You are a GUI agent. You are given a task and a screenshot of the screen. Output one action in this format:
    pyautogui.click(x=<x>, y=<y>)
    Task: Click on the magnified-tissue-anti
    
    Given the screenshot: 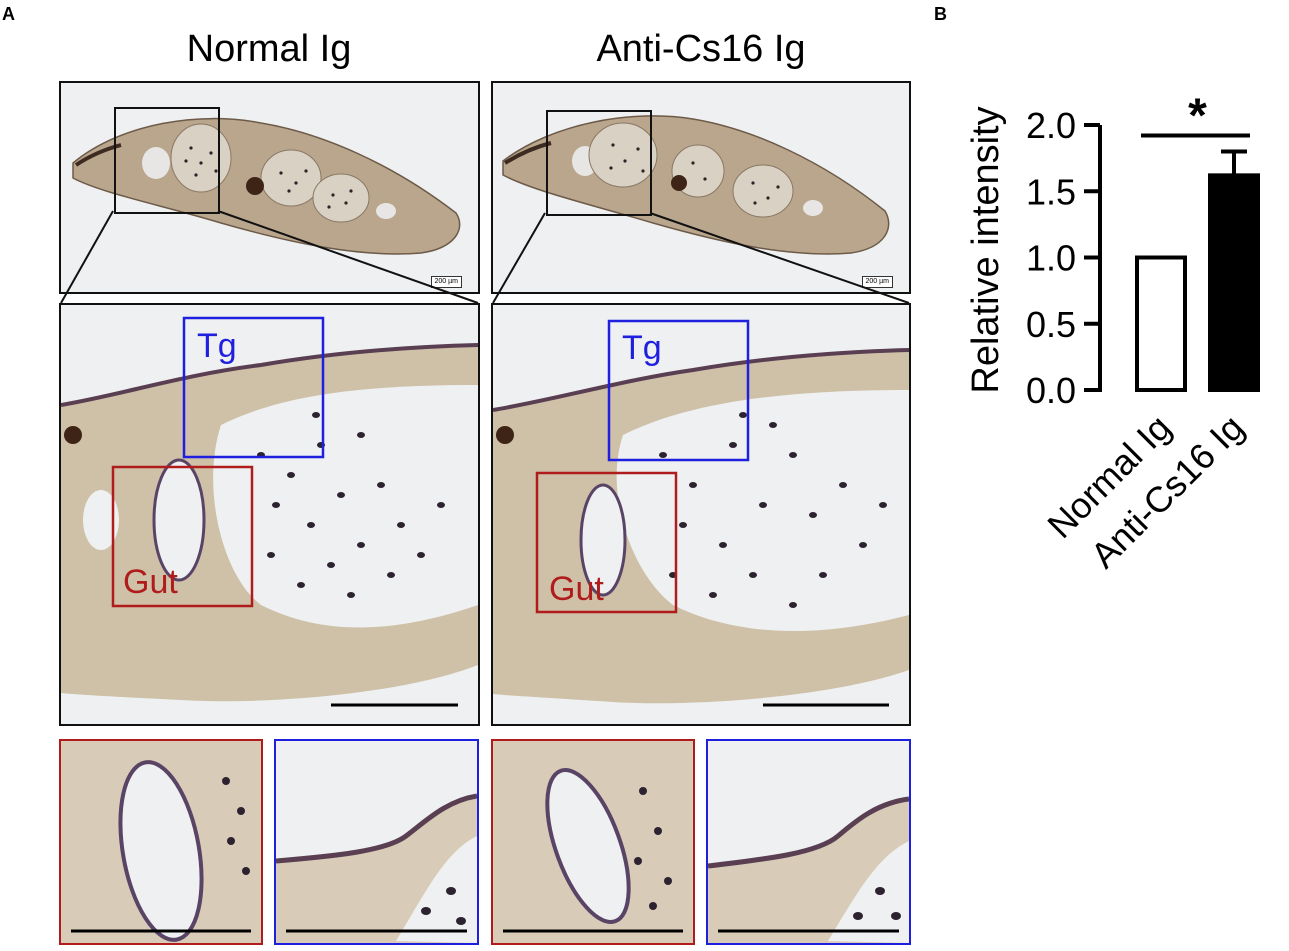 What is the action you would take?
    pyautogui.click(x=701, y=513)
    